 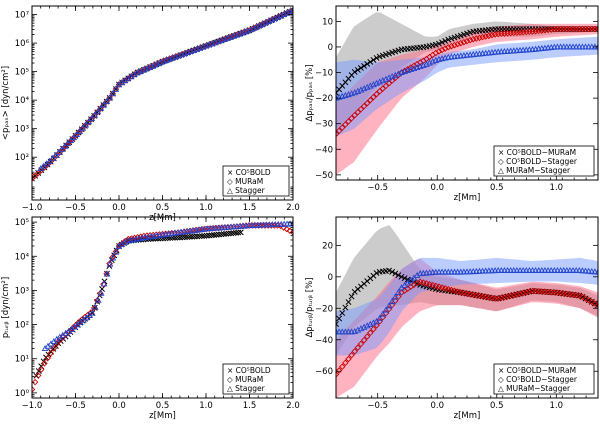 I want to click on x-tick-label: 2.0, so click(x=293, y=208).